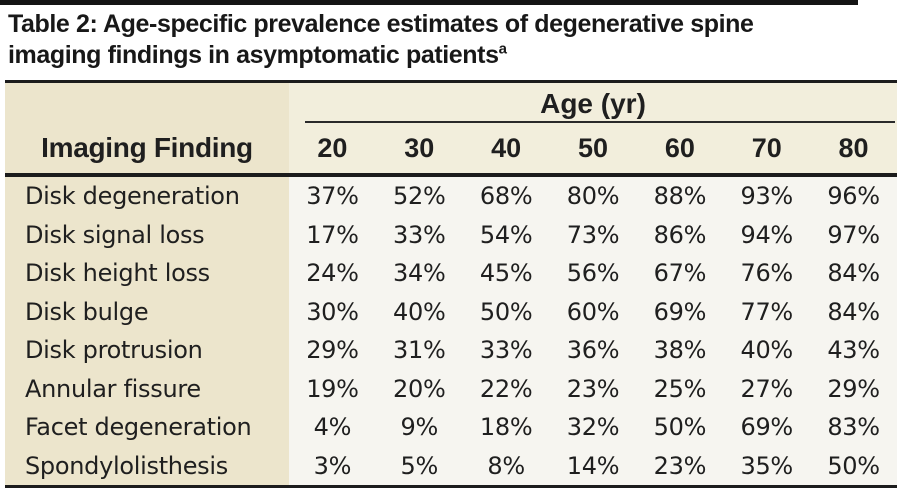 The width and height of the screenshot is (904, 502). What do you see at coordinates (680, 234) in the screenshot?
I see `value-cell: 86%` at bounding box center [680, 234].